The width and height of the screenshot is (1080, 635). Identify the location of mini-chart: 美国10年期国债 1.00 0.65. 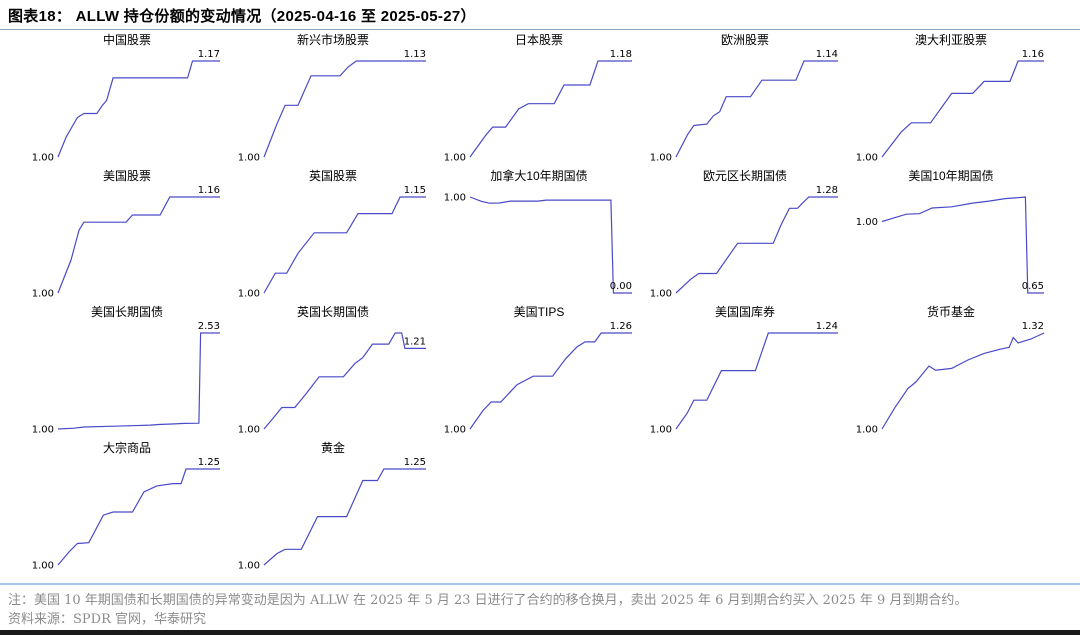
(951, 235).